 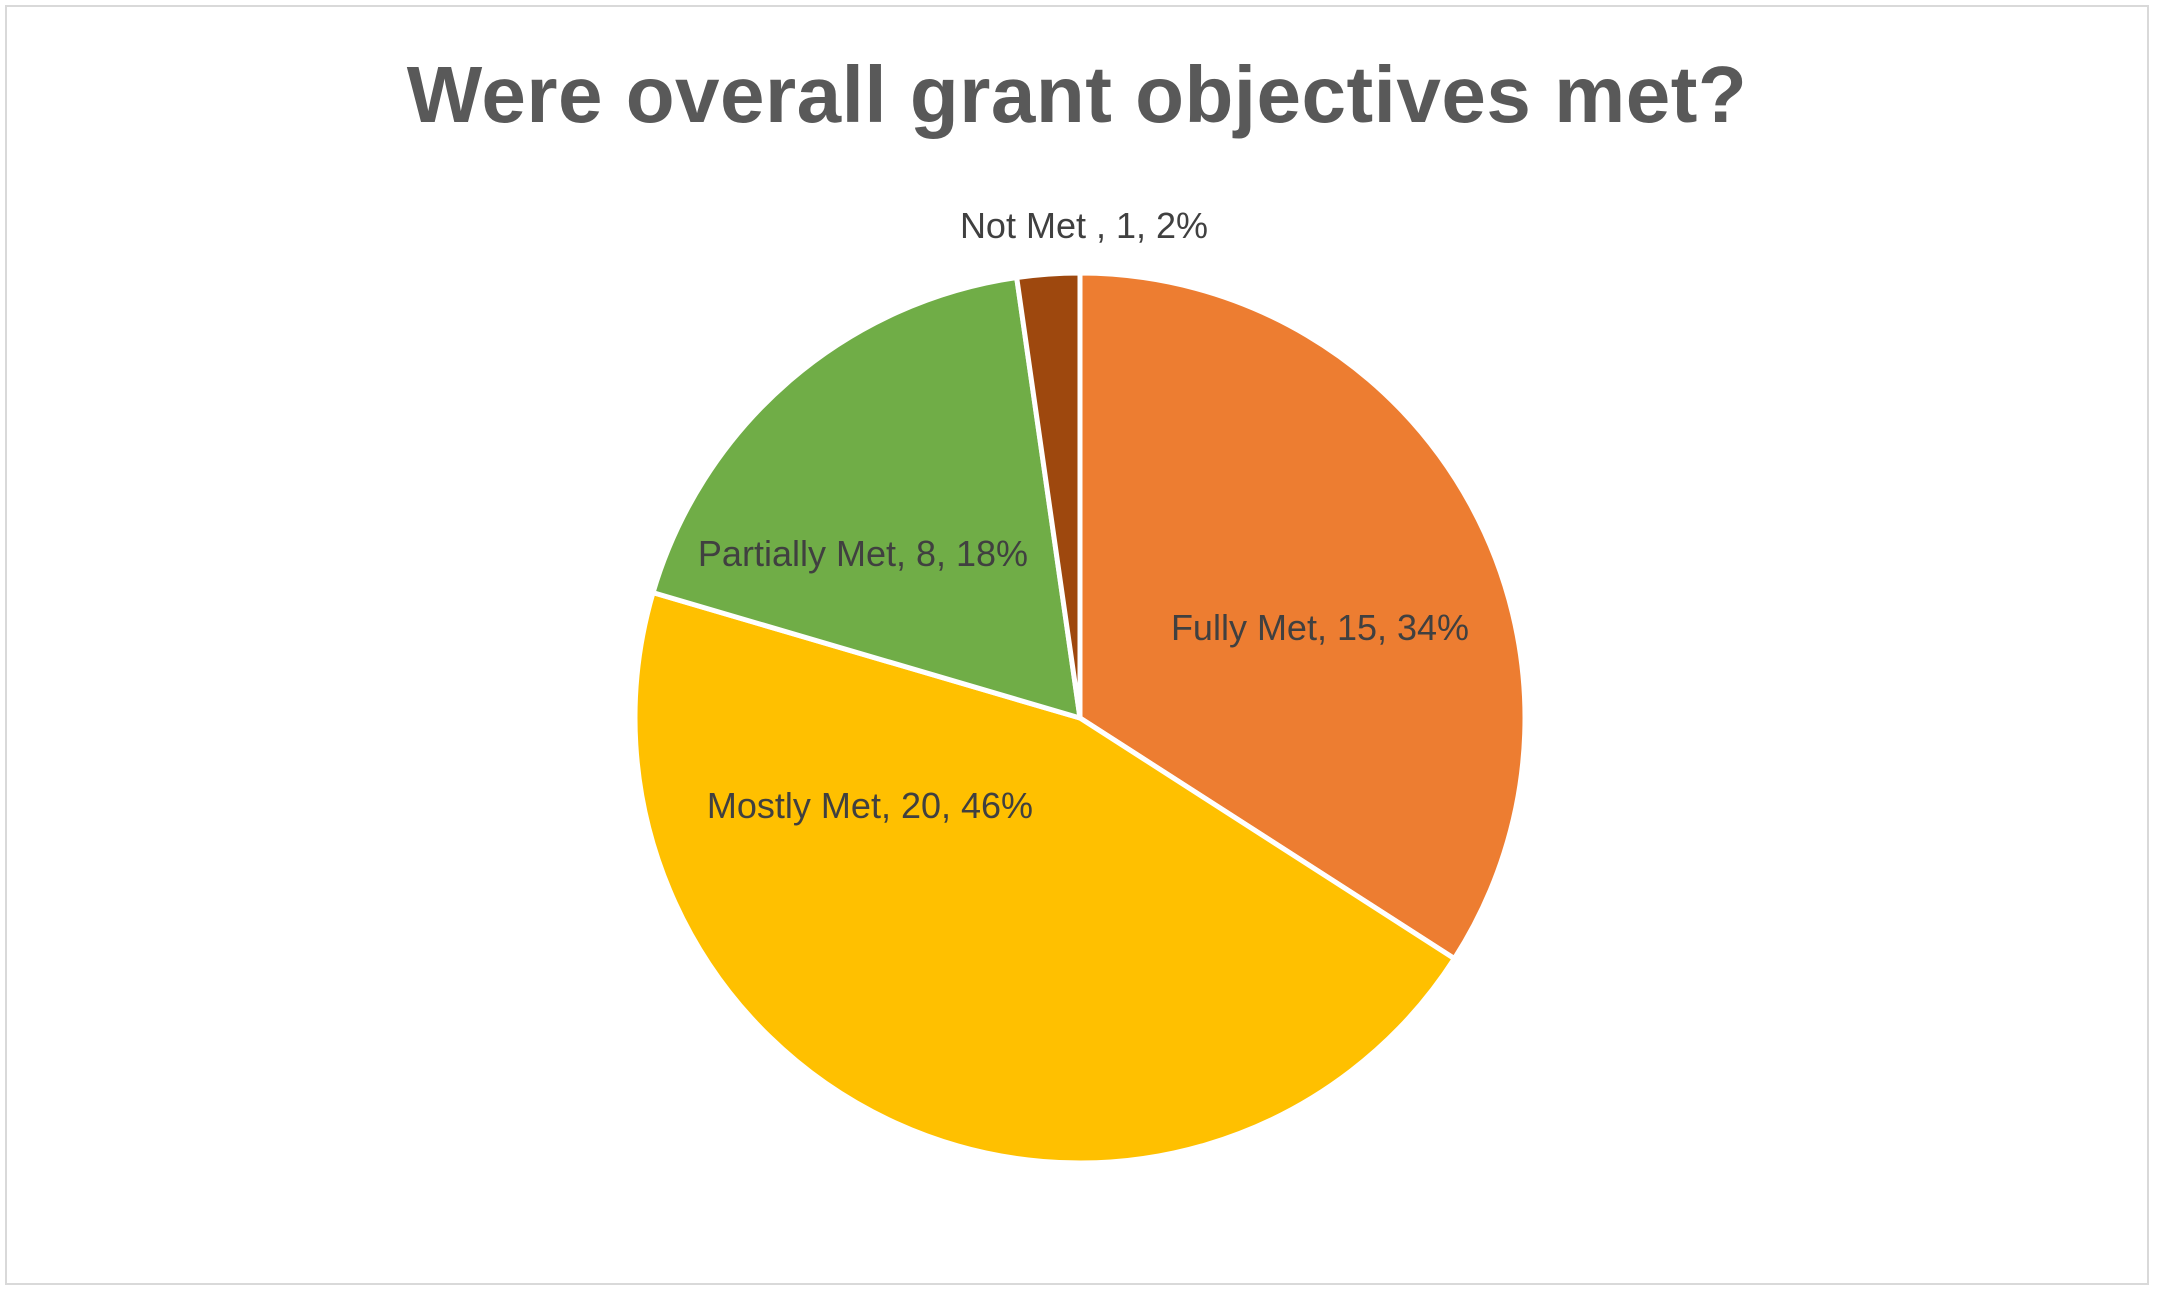 What do you see at coordinates (863, 553) in the screenshot?
I see `label-partially-met: Partially Met, 8, 18%` at bounding box center [863, 553].